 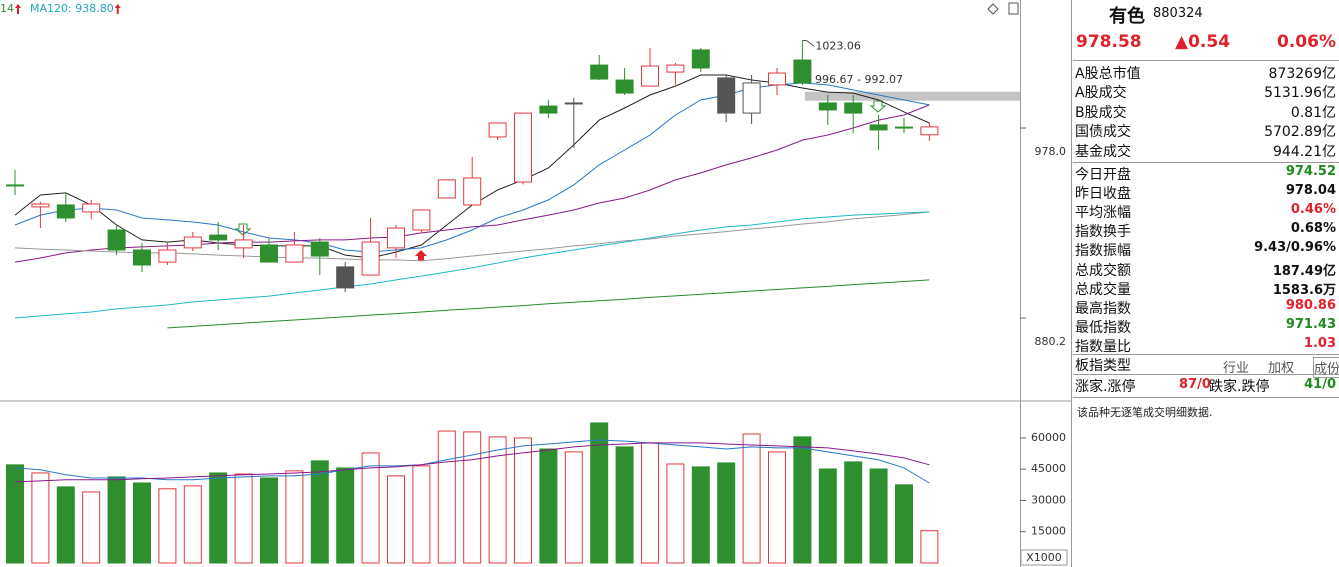 What do you see at coordinates (1313, 229) in the screenshot?
I see `row-value: 0.68%` at bounding box center [1313, 229].